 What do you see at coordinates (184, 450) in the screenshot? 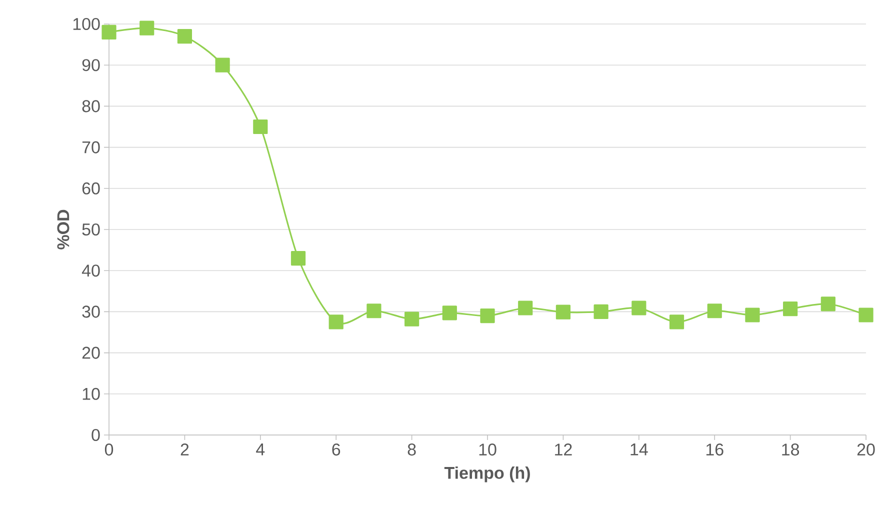
I see `x-tick-label: 2` at bounding box center [184, 450].